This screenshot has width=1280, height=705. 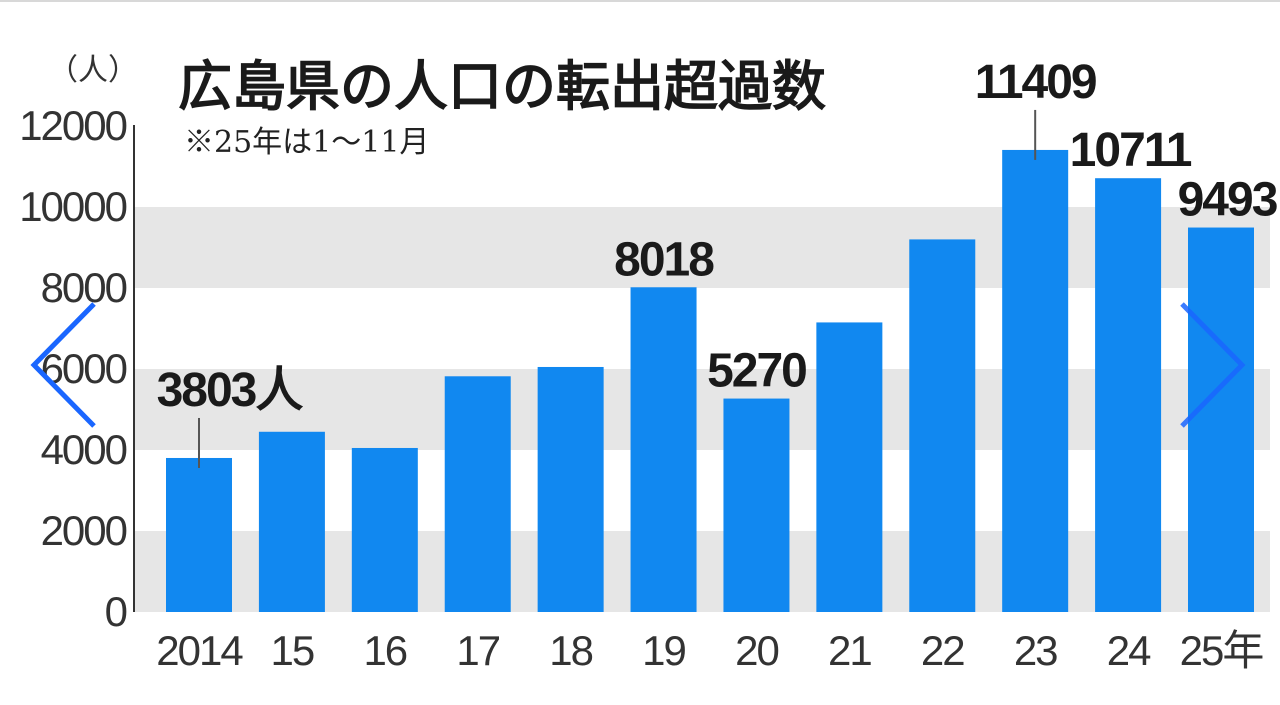 I want to click on x-tick-label: 19, so click(x=663, y=650).